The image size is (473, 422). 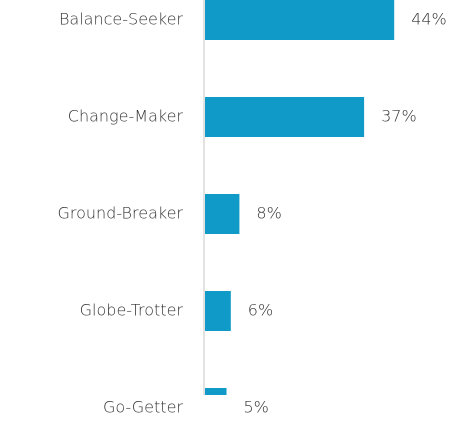 I want to click on value-label: 44%, so click(x=429, y=19).